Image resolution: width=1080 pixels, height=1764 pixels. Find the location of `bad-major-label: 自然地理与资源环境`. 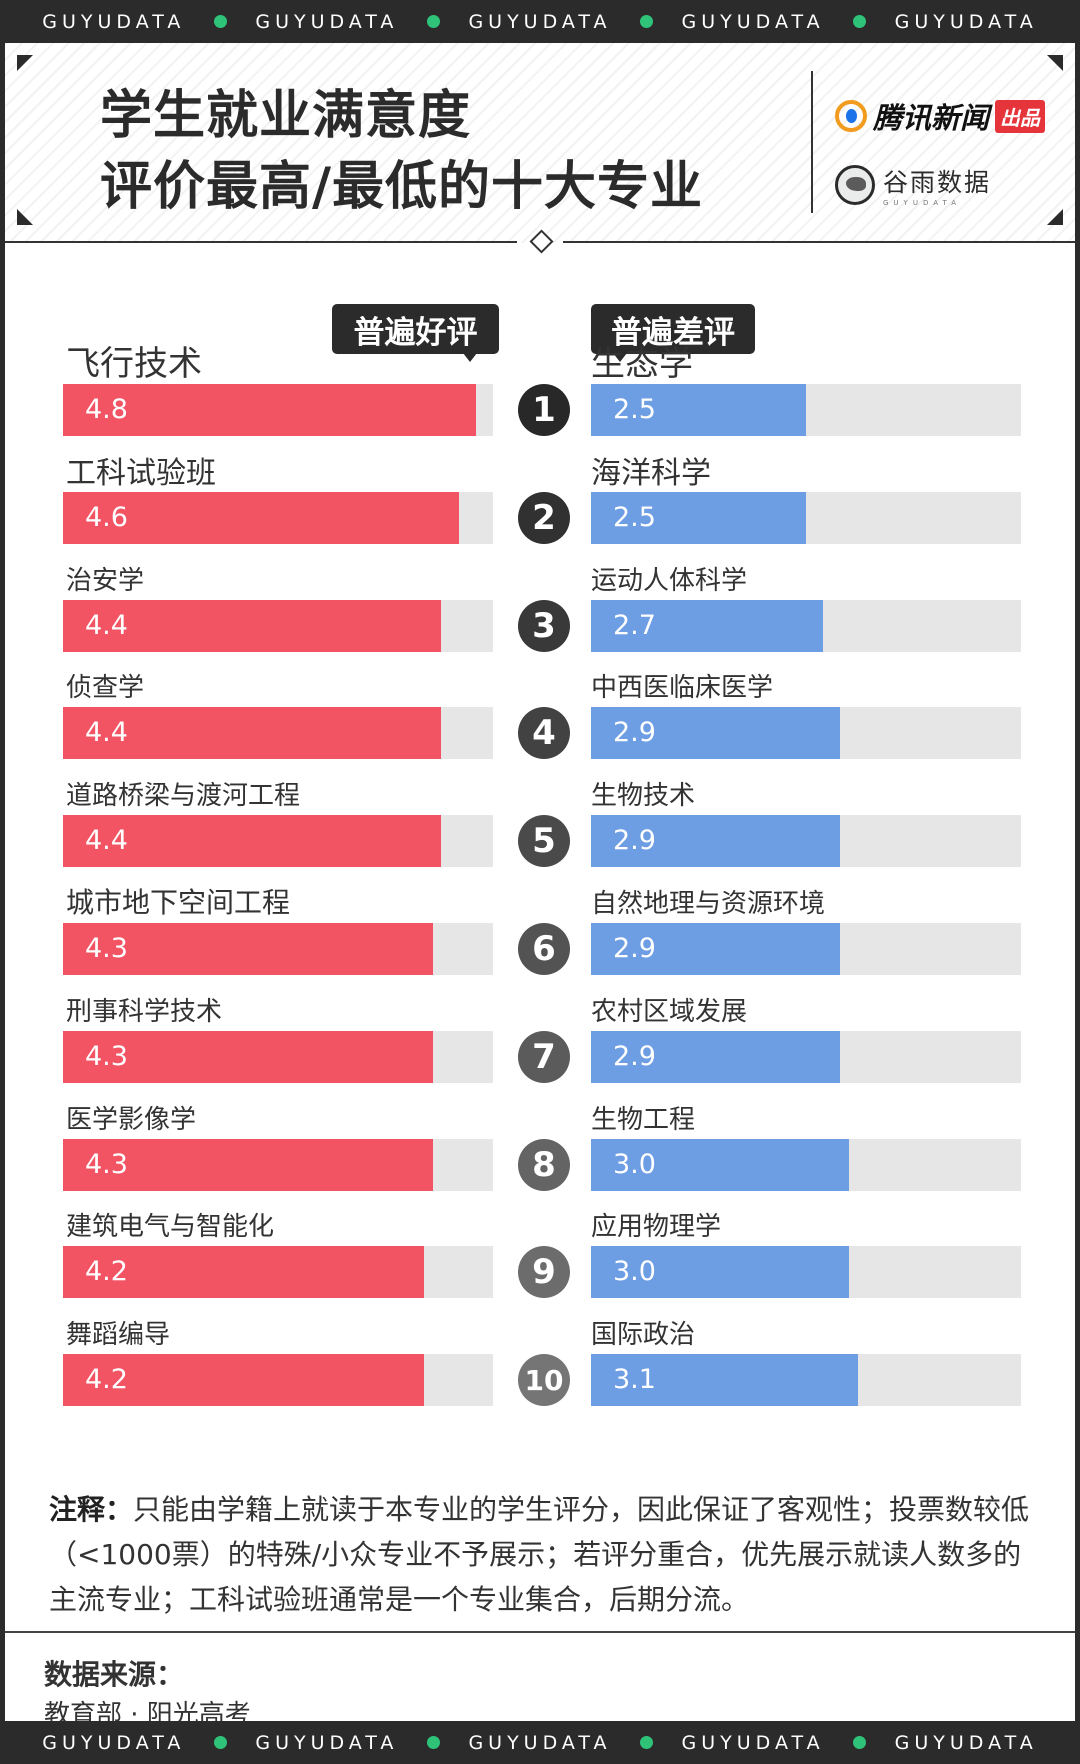

bad-major-label: 自然地理与资源环境 is located at coordinates (708, 904).